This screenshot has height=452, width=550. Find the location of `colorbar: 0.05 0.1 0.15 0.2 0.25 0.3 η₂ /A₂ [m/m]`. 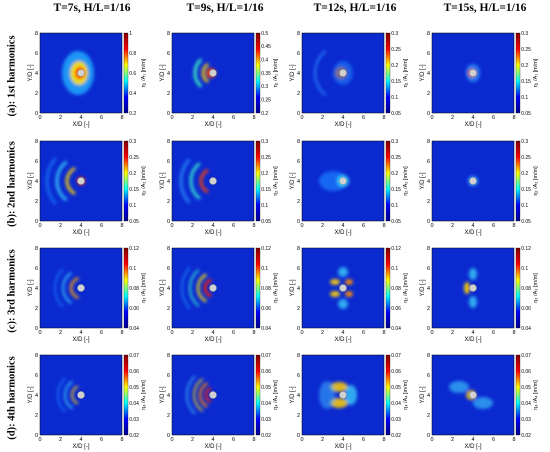

colorbar: 0.05 0.1 0.15 0.2 0.25 0.3 η₂ /A₂ [m/m] is located at coordinates (397, 182).